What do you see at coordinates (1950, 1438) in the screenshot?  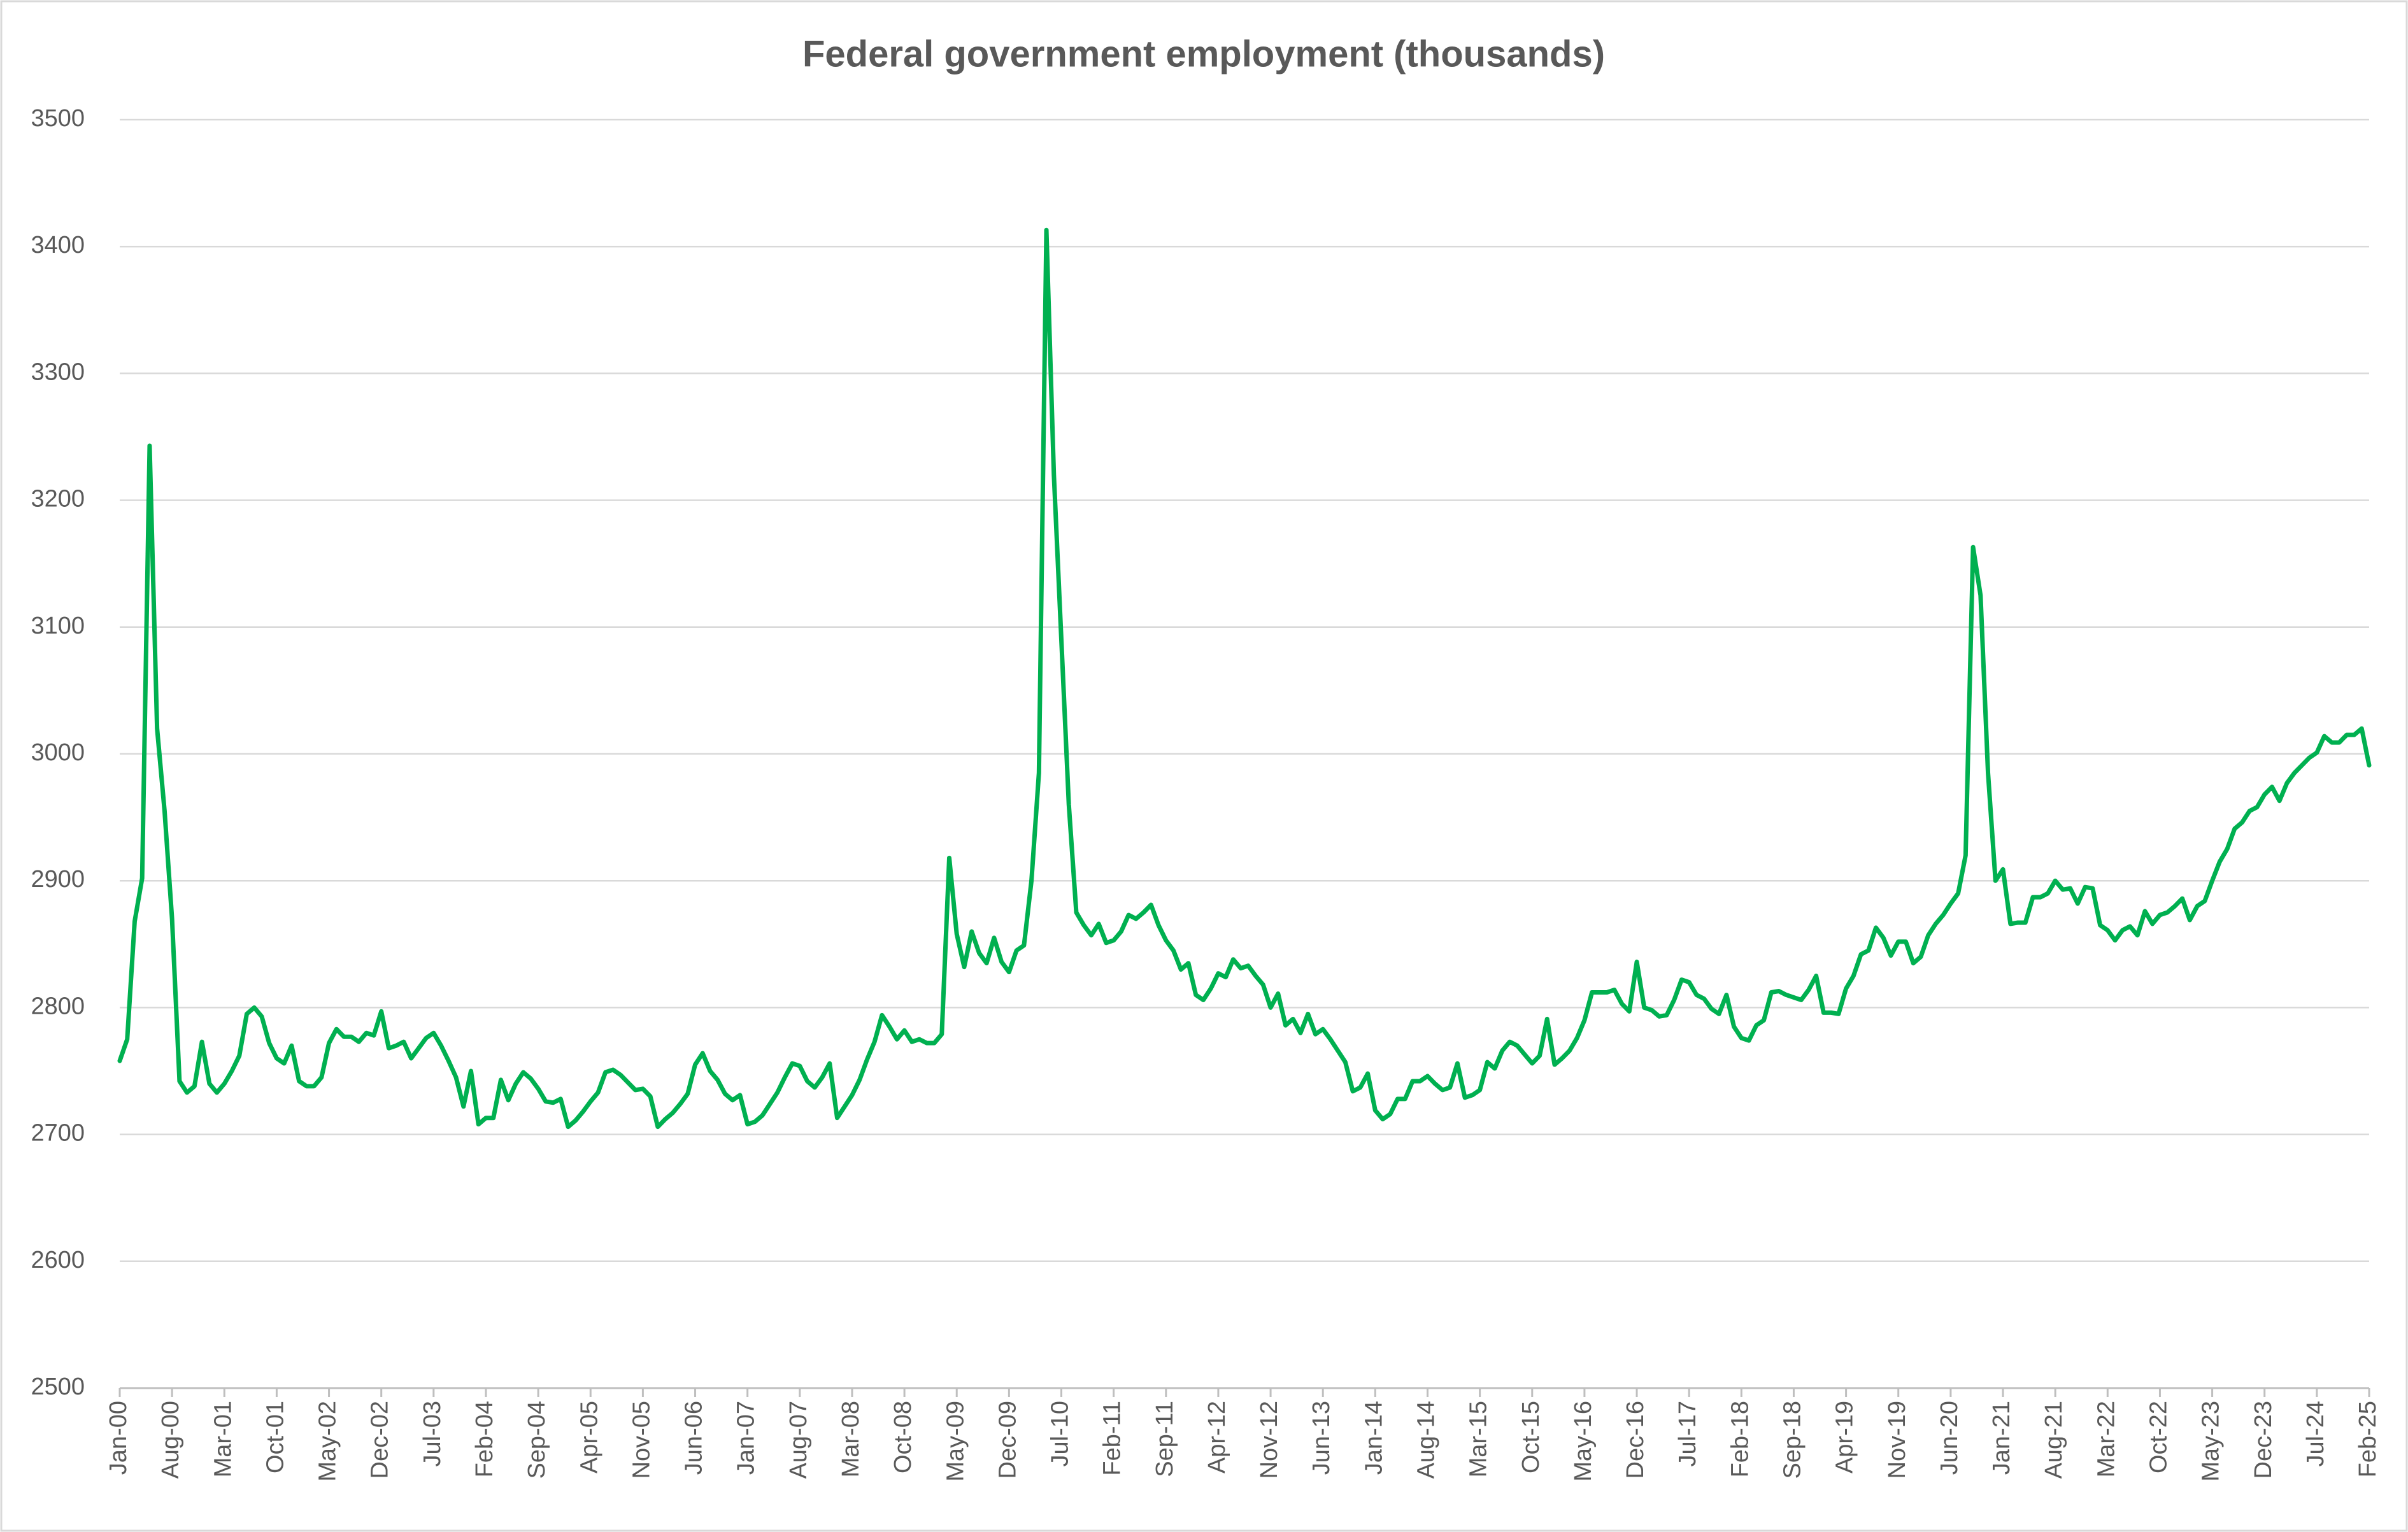 I see `x-tick-label: Jun-20` at bounding box center [1950, 1438].